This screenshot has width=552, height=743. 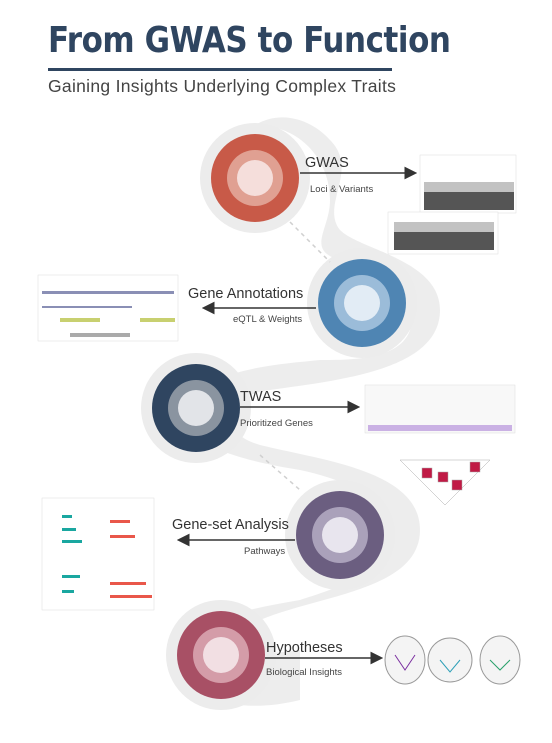 What do you see at coordinates (327, 163) in the screenshot?
I see `step-title-gwas: GWAS` at bounding box center [327, 163].